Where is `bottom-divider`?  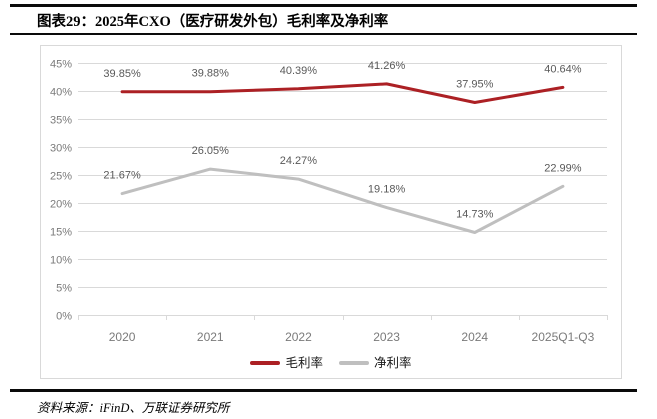 bottom-divider is located at coordinates (323, 390).